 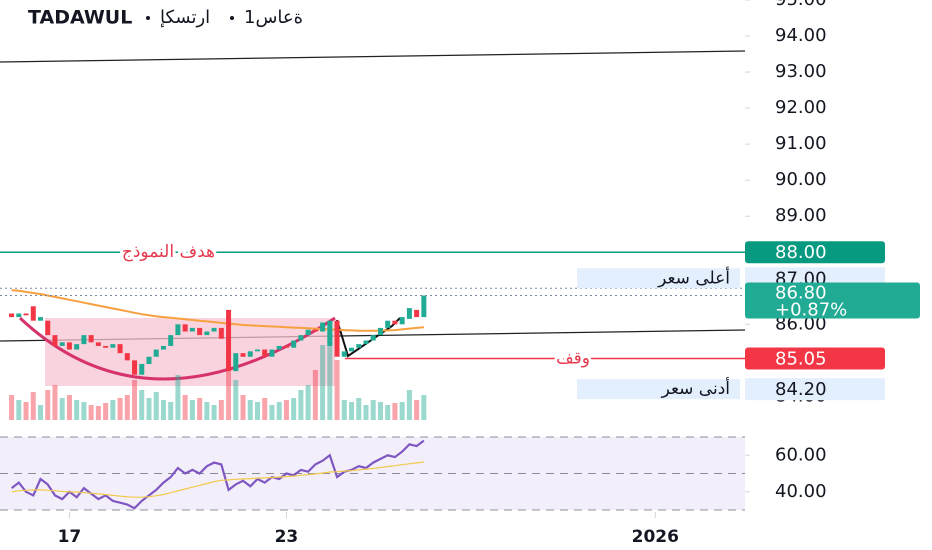 I want to click on level-tag, so click(x=815, y=358).